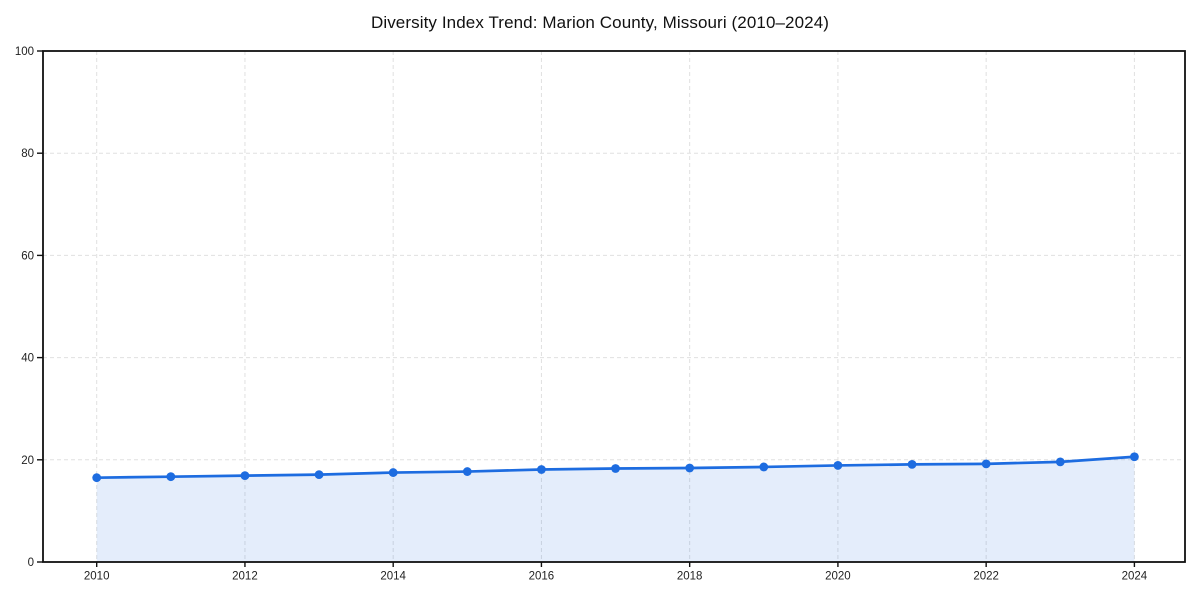 Image resolution: width=1200 pixels, height=600 pixels. I want to click on y-tick-label-80: 80, so click(27, 154).